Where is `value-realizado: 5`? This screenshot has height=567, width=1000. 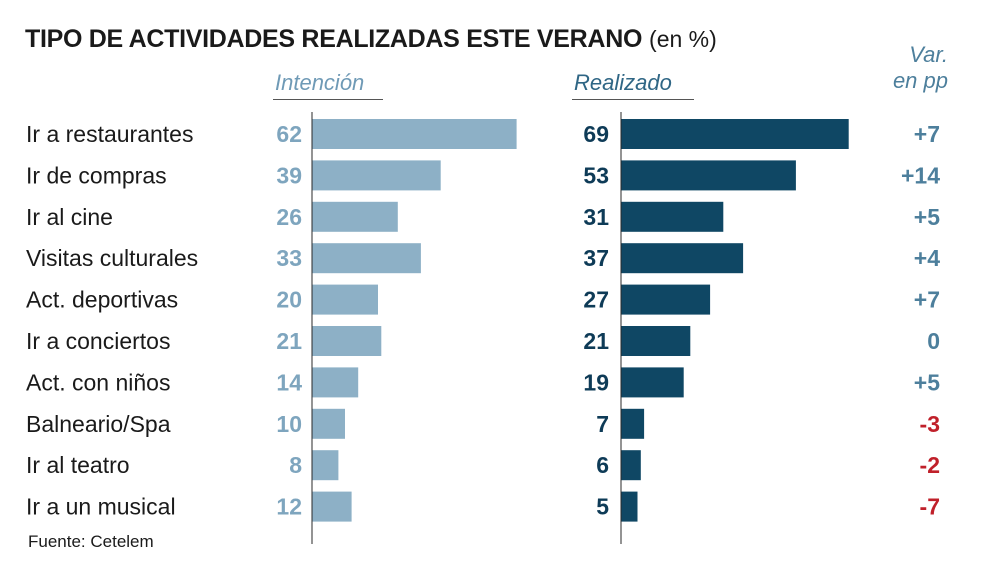
value-realizado: 5 is located at coordinates (602, 507).